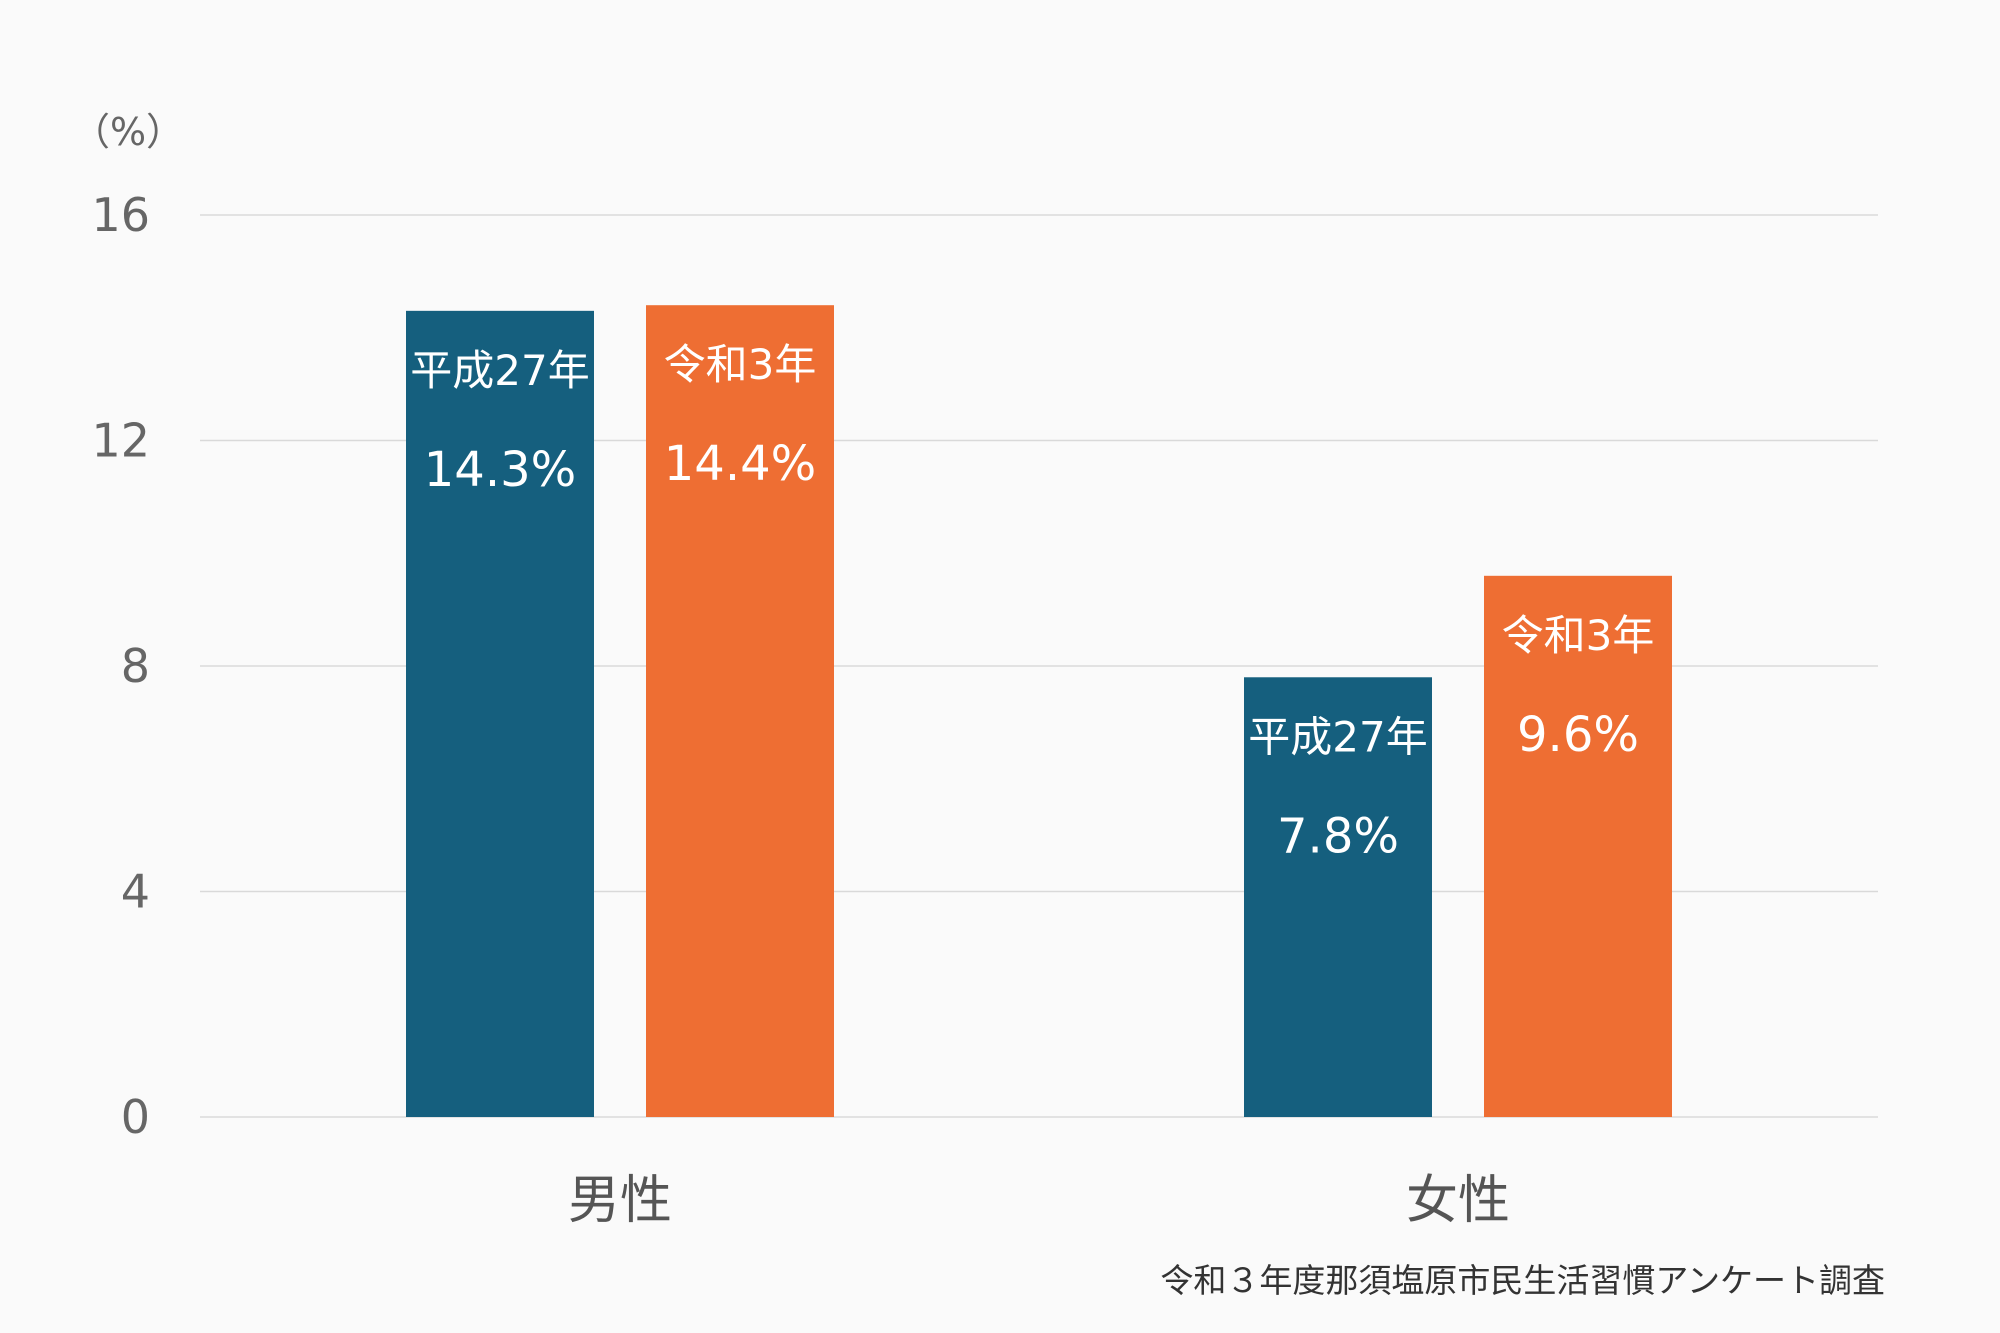 Image resolution: width=2000 pixels, height=1333 pixels. What do you see at coordinates (500, 470) in the screenshot?
I see `bar-value-label: 14.3%` at bounding box center [500, 470].